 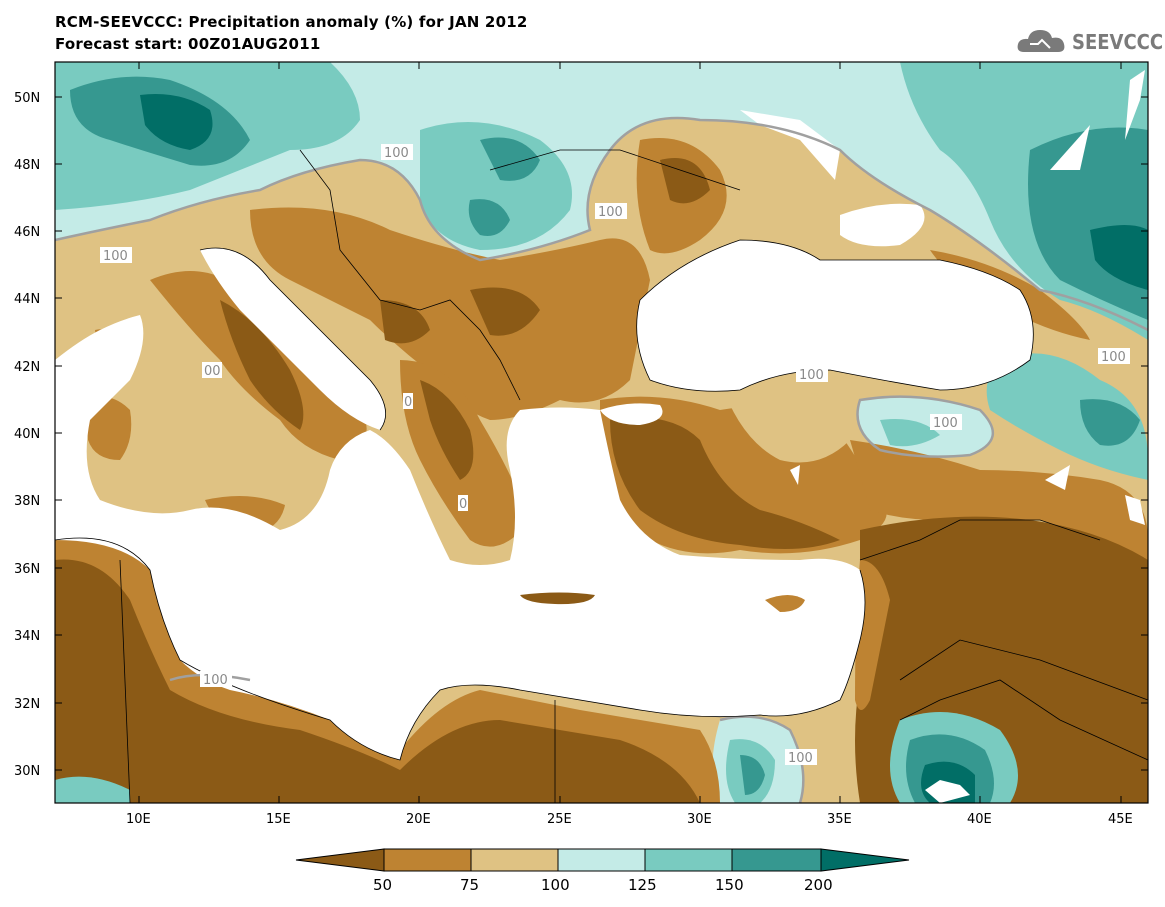 What do you see at coordinates (27, 165) in the screenshot?
I see `lat-label: 48N` at bounding box center [27, 165].